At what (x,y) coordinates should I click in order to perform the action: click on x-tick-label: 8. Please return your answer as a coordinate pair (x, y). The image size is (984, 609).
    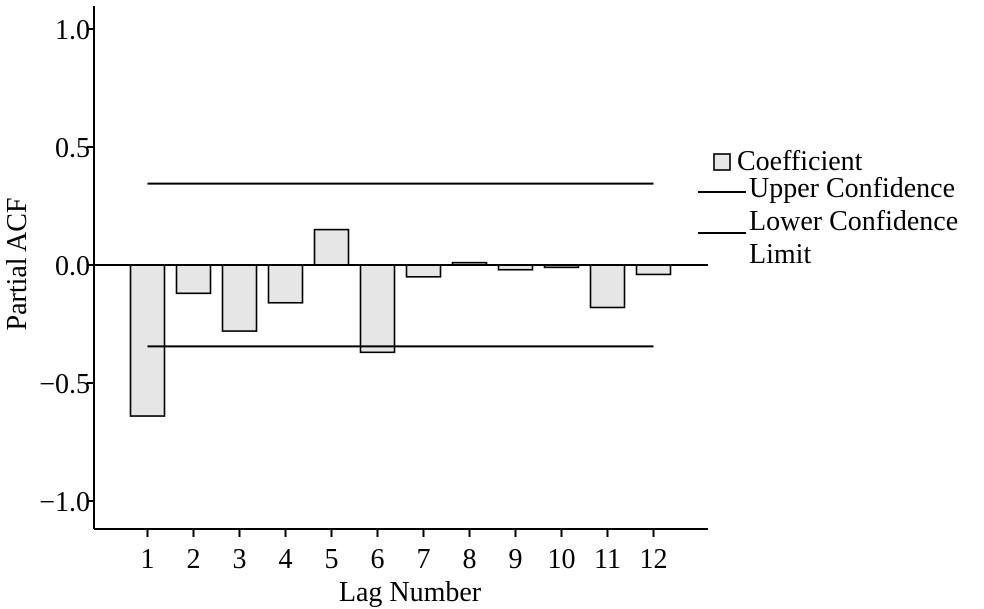
    Looking at the image, I should click on (470, 559).